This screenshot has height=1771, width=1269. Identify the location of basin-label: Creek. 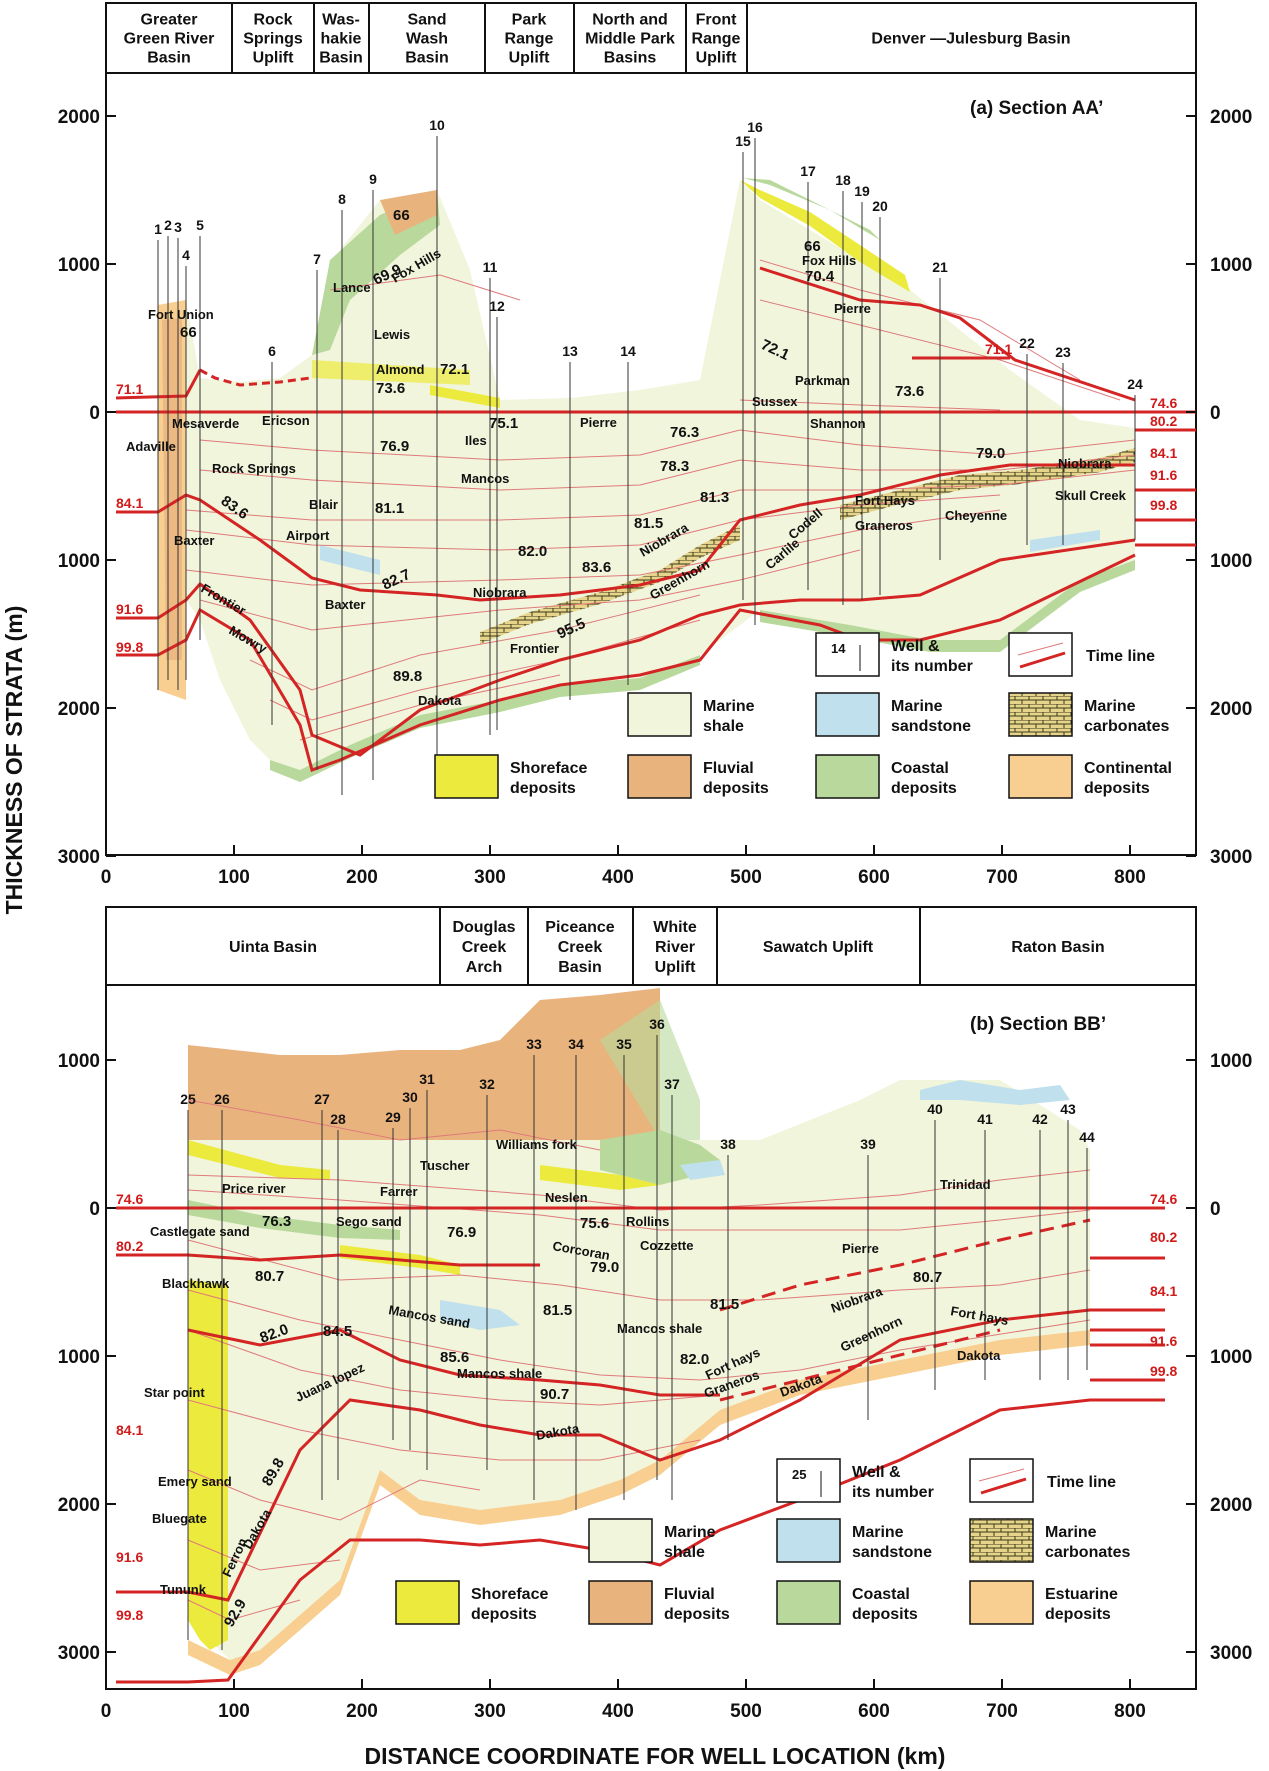
(484, 947).